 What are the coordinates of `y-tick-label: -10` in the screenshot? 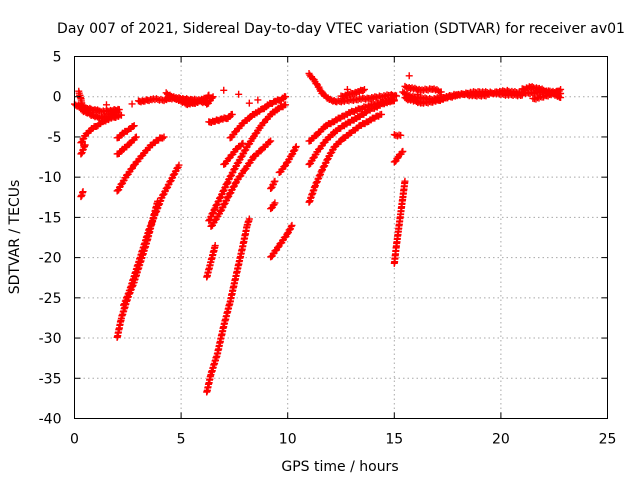 It's located at (50, 178).